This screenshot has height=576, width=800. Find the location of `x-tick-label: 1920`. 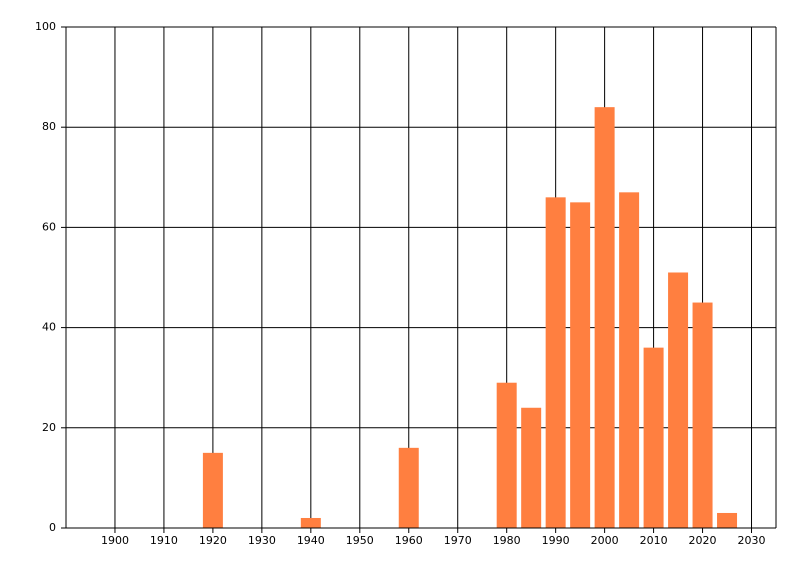

x-tick-label: 1920 is located at coordinates (213, 540).